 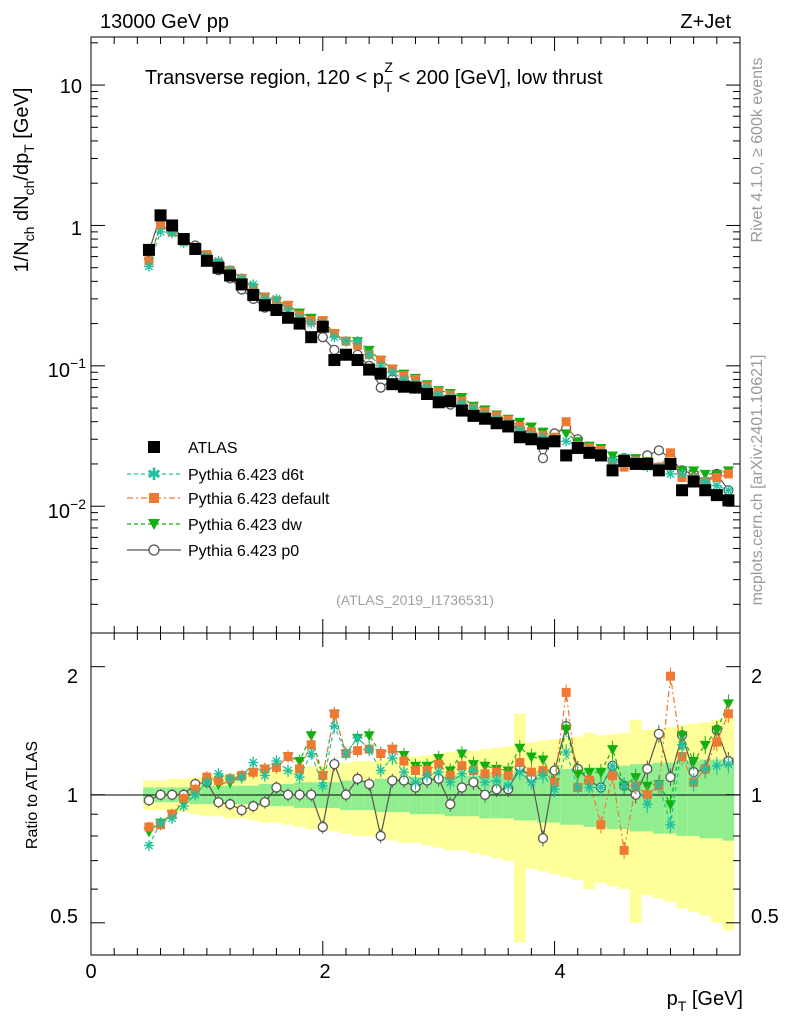 What do you see at coordinates (59, 512) in the screenshot?
I see `y-tick-label-0.01-base: 10` at bounding box center [59, 512].